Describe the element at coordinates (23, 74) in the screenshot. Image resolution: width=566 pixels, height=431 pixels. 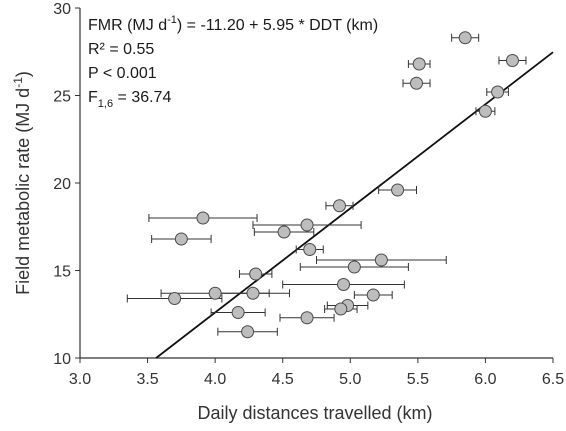
I see `y-axis-title-end: )` at that location.